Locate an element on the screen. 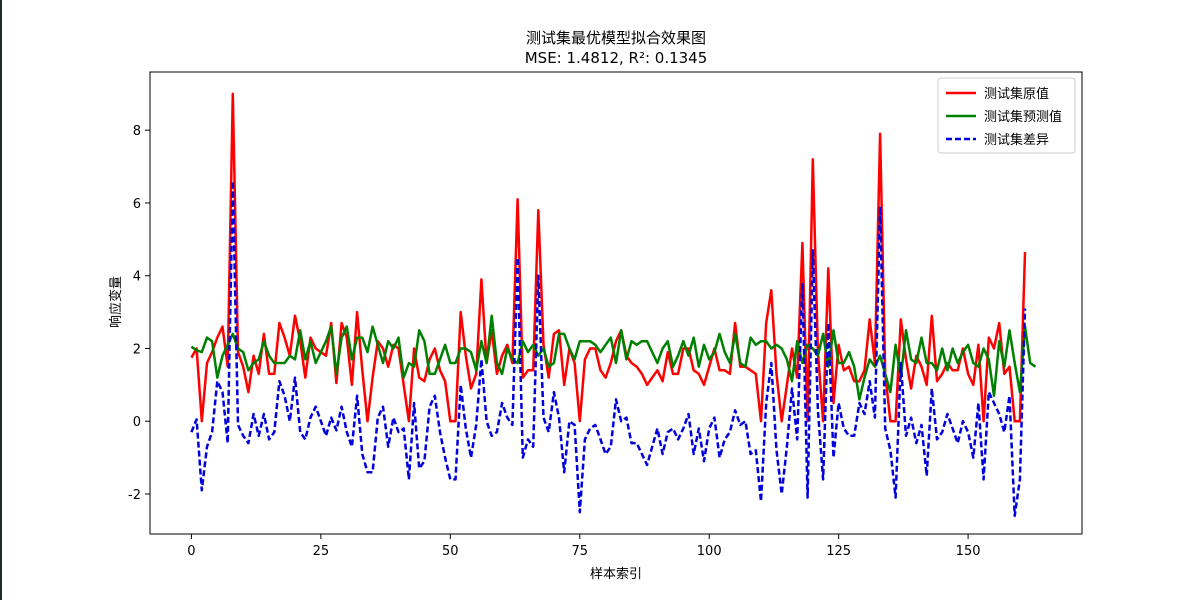  legend: 测试集原值 测试集预测值 测试集差异 is located at coordinates (1006, 115).